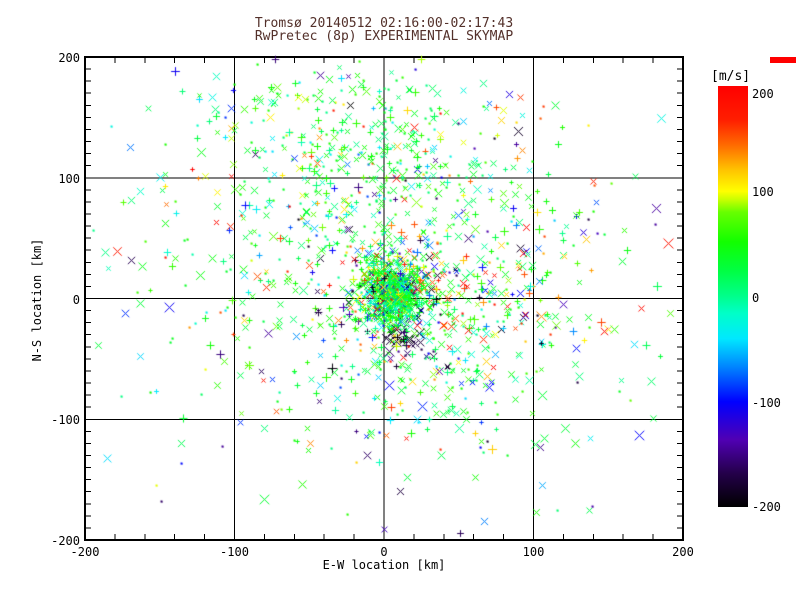  What do you see at coordinates (783, 60) in the screenshot?
I see `colorbar-overflow-marker` at bounding box center [783, 60].